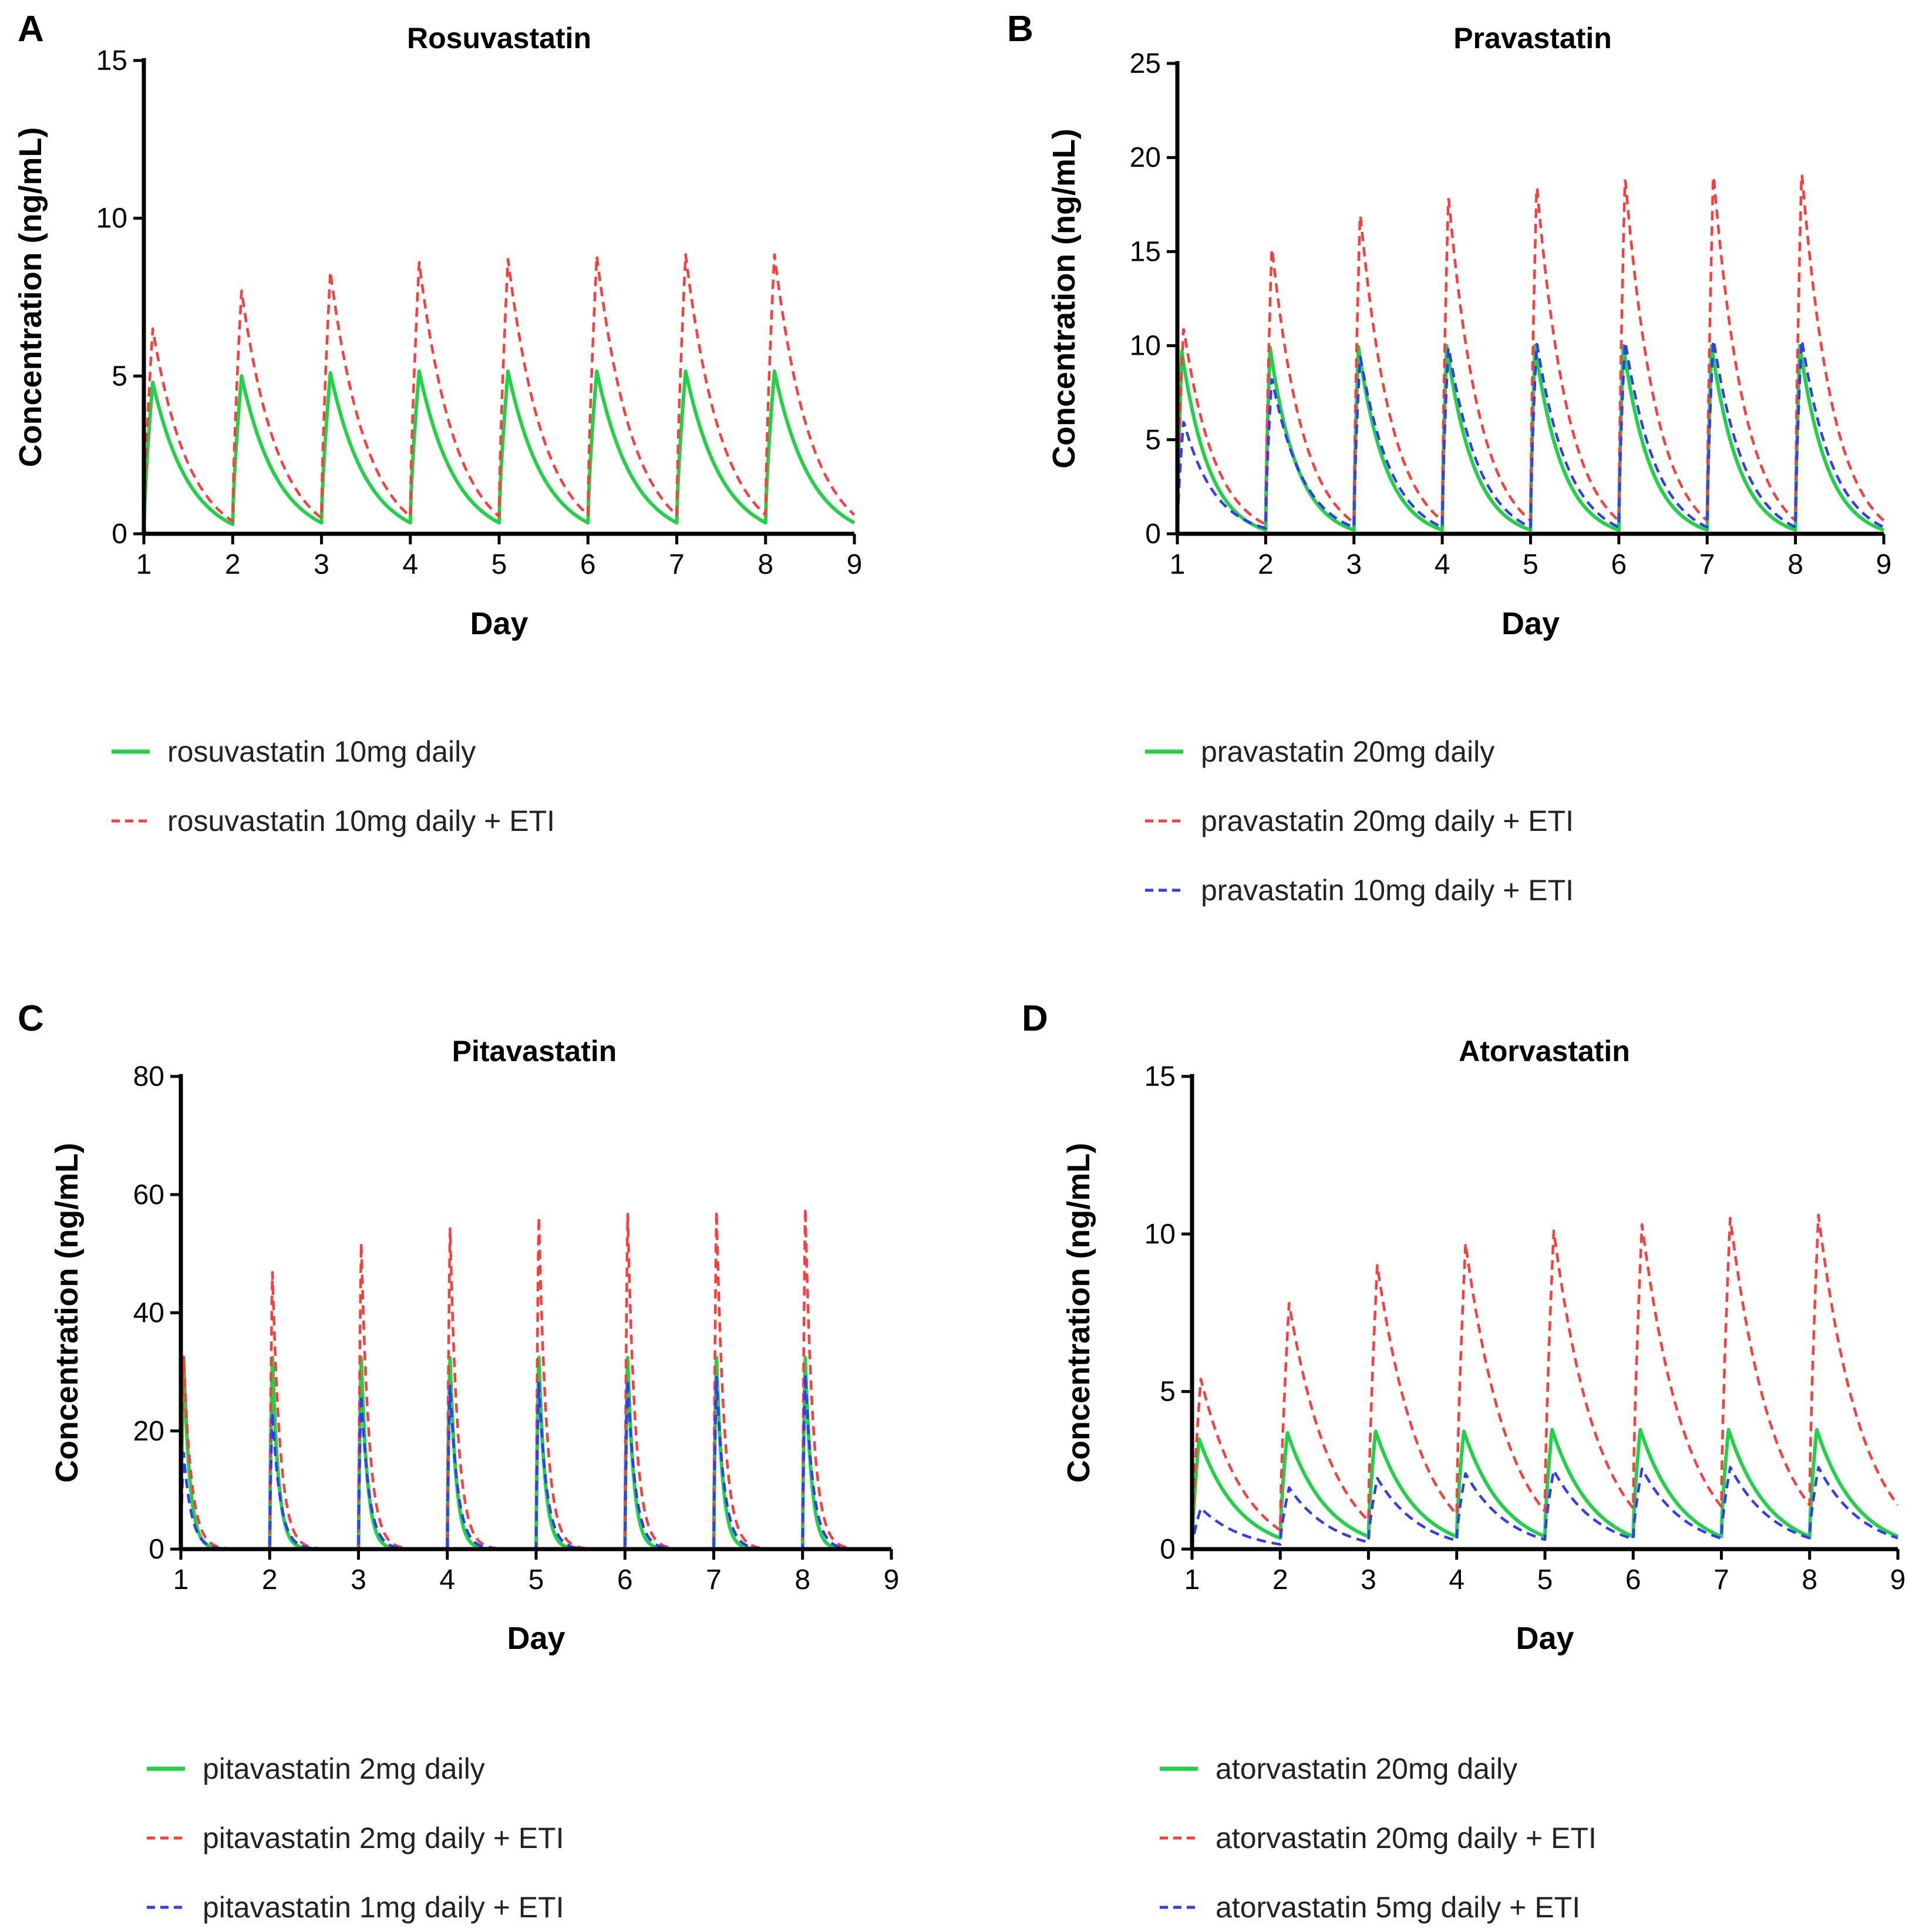  I want to click on y-tick-label: 80, so click(148, 1076).